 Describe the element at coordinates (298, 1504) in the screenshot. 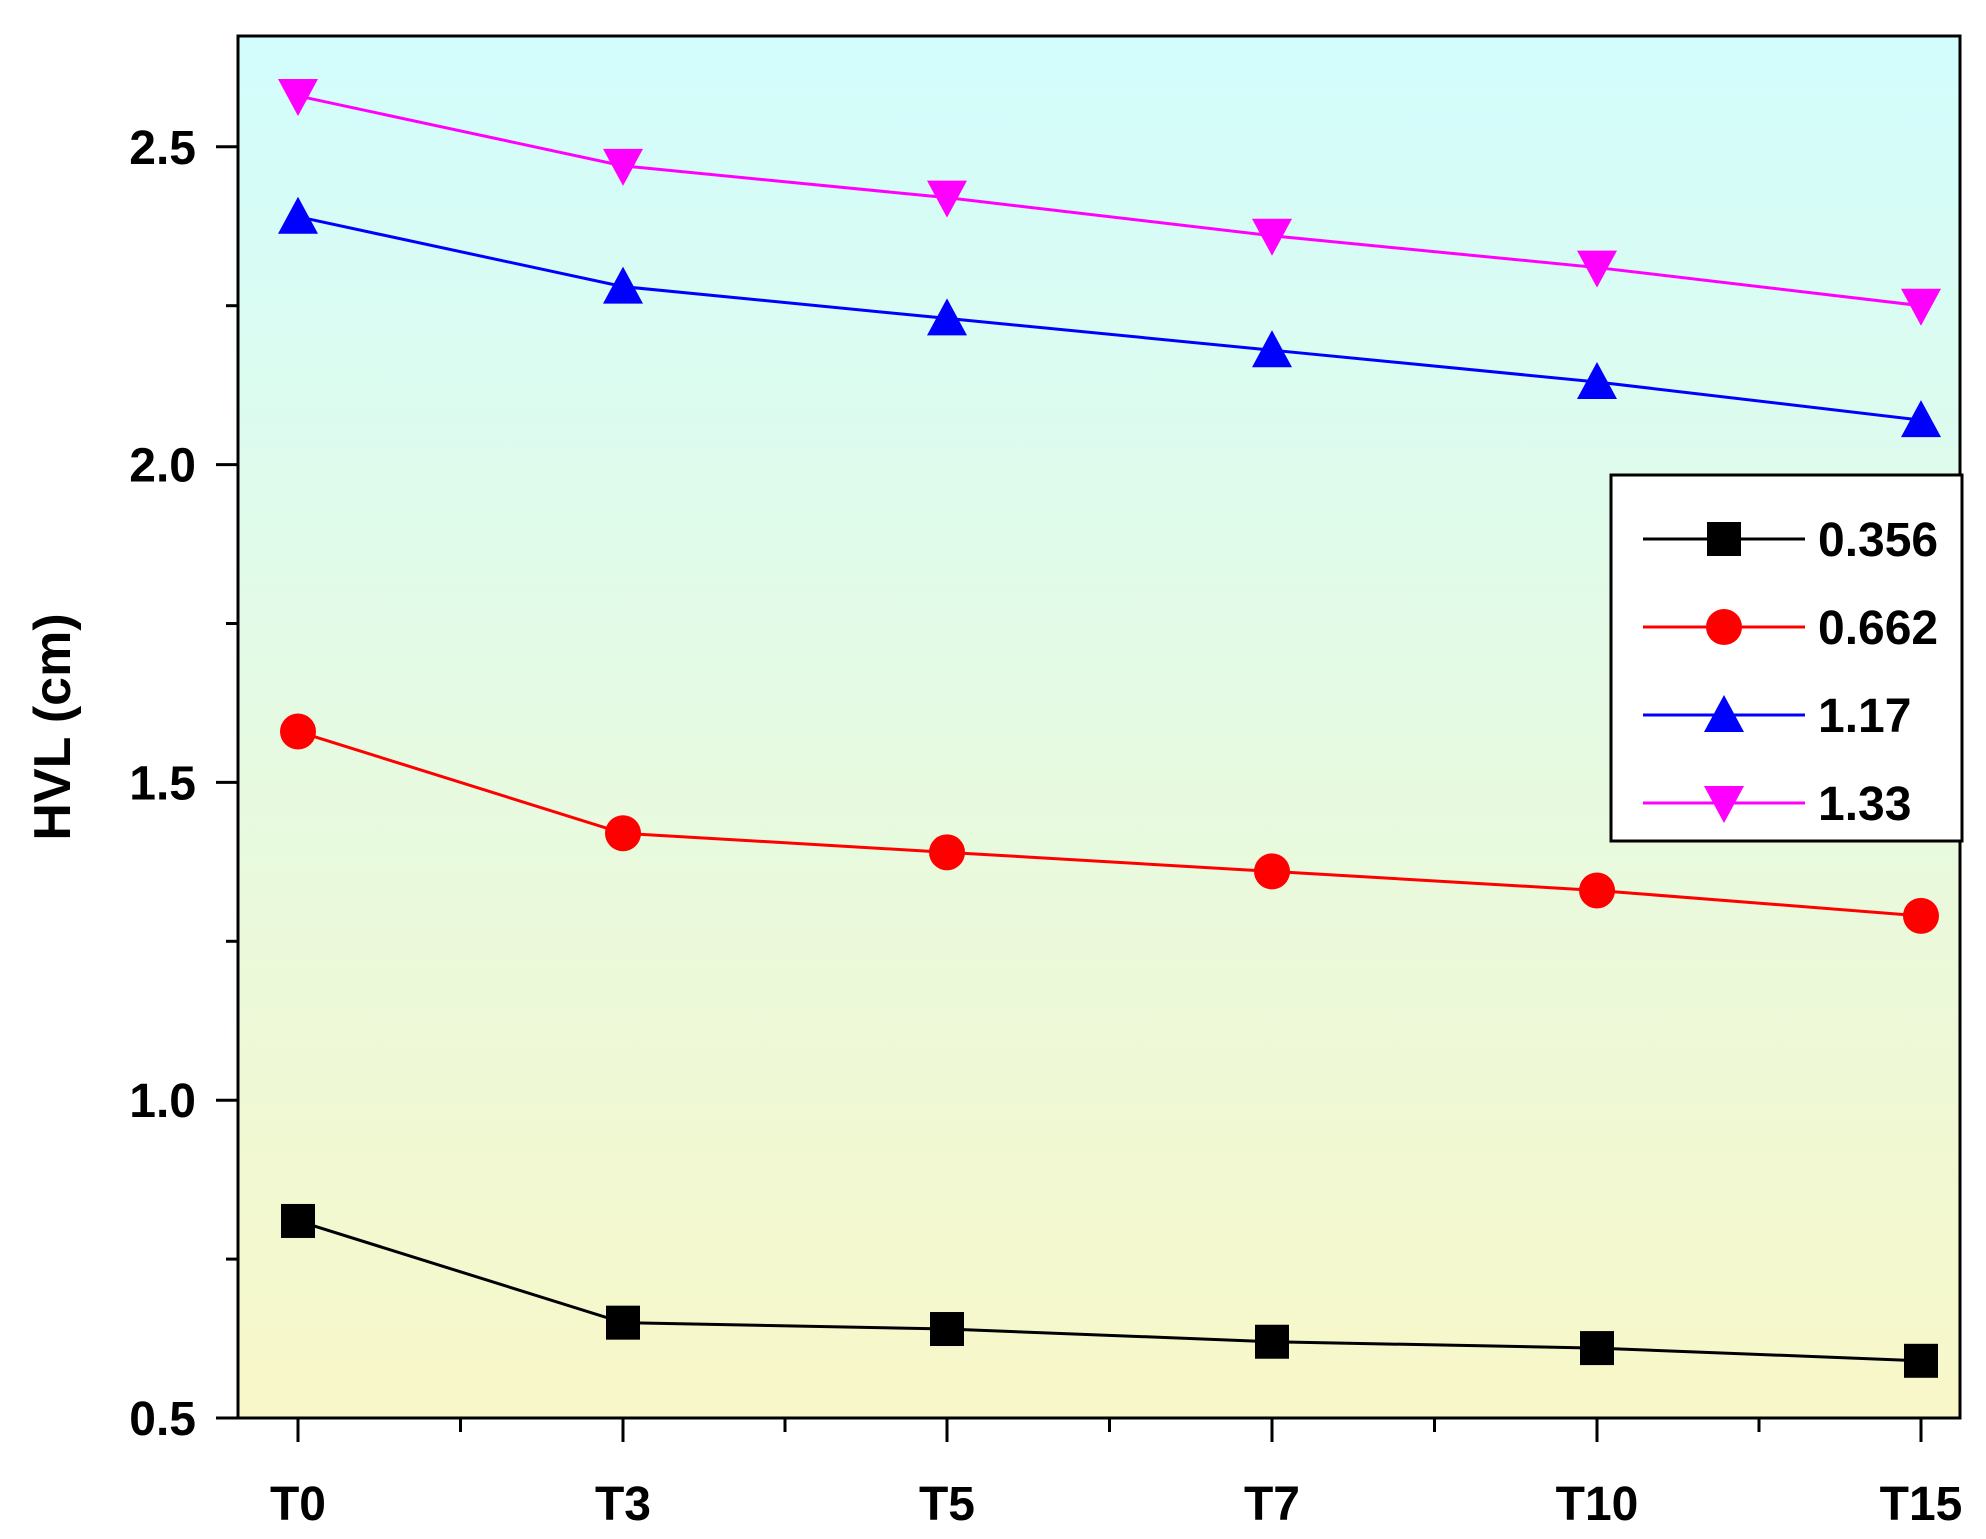

I see `x-tick-label: T0` at that location.